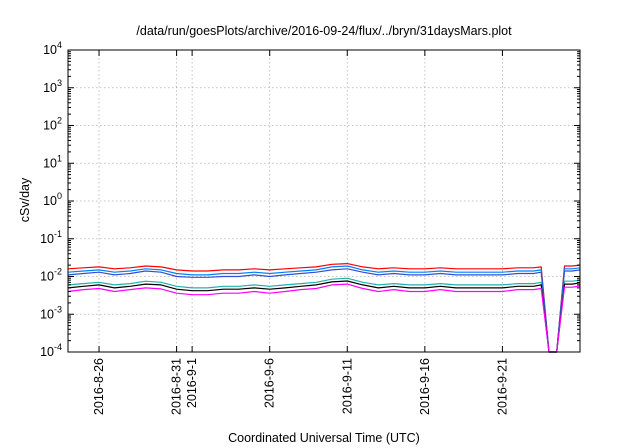 This screenshot has height=448, width=640. I want to click on y-tick-label: 10³, so click(52, 86).